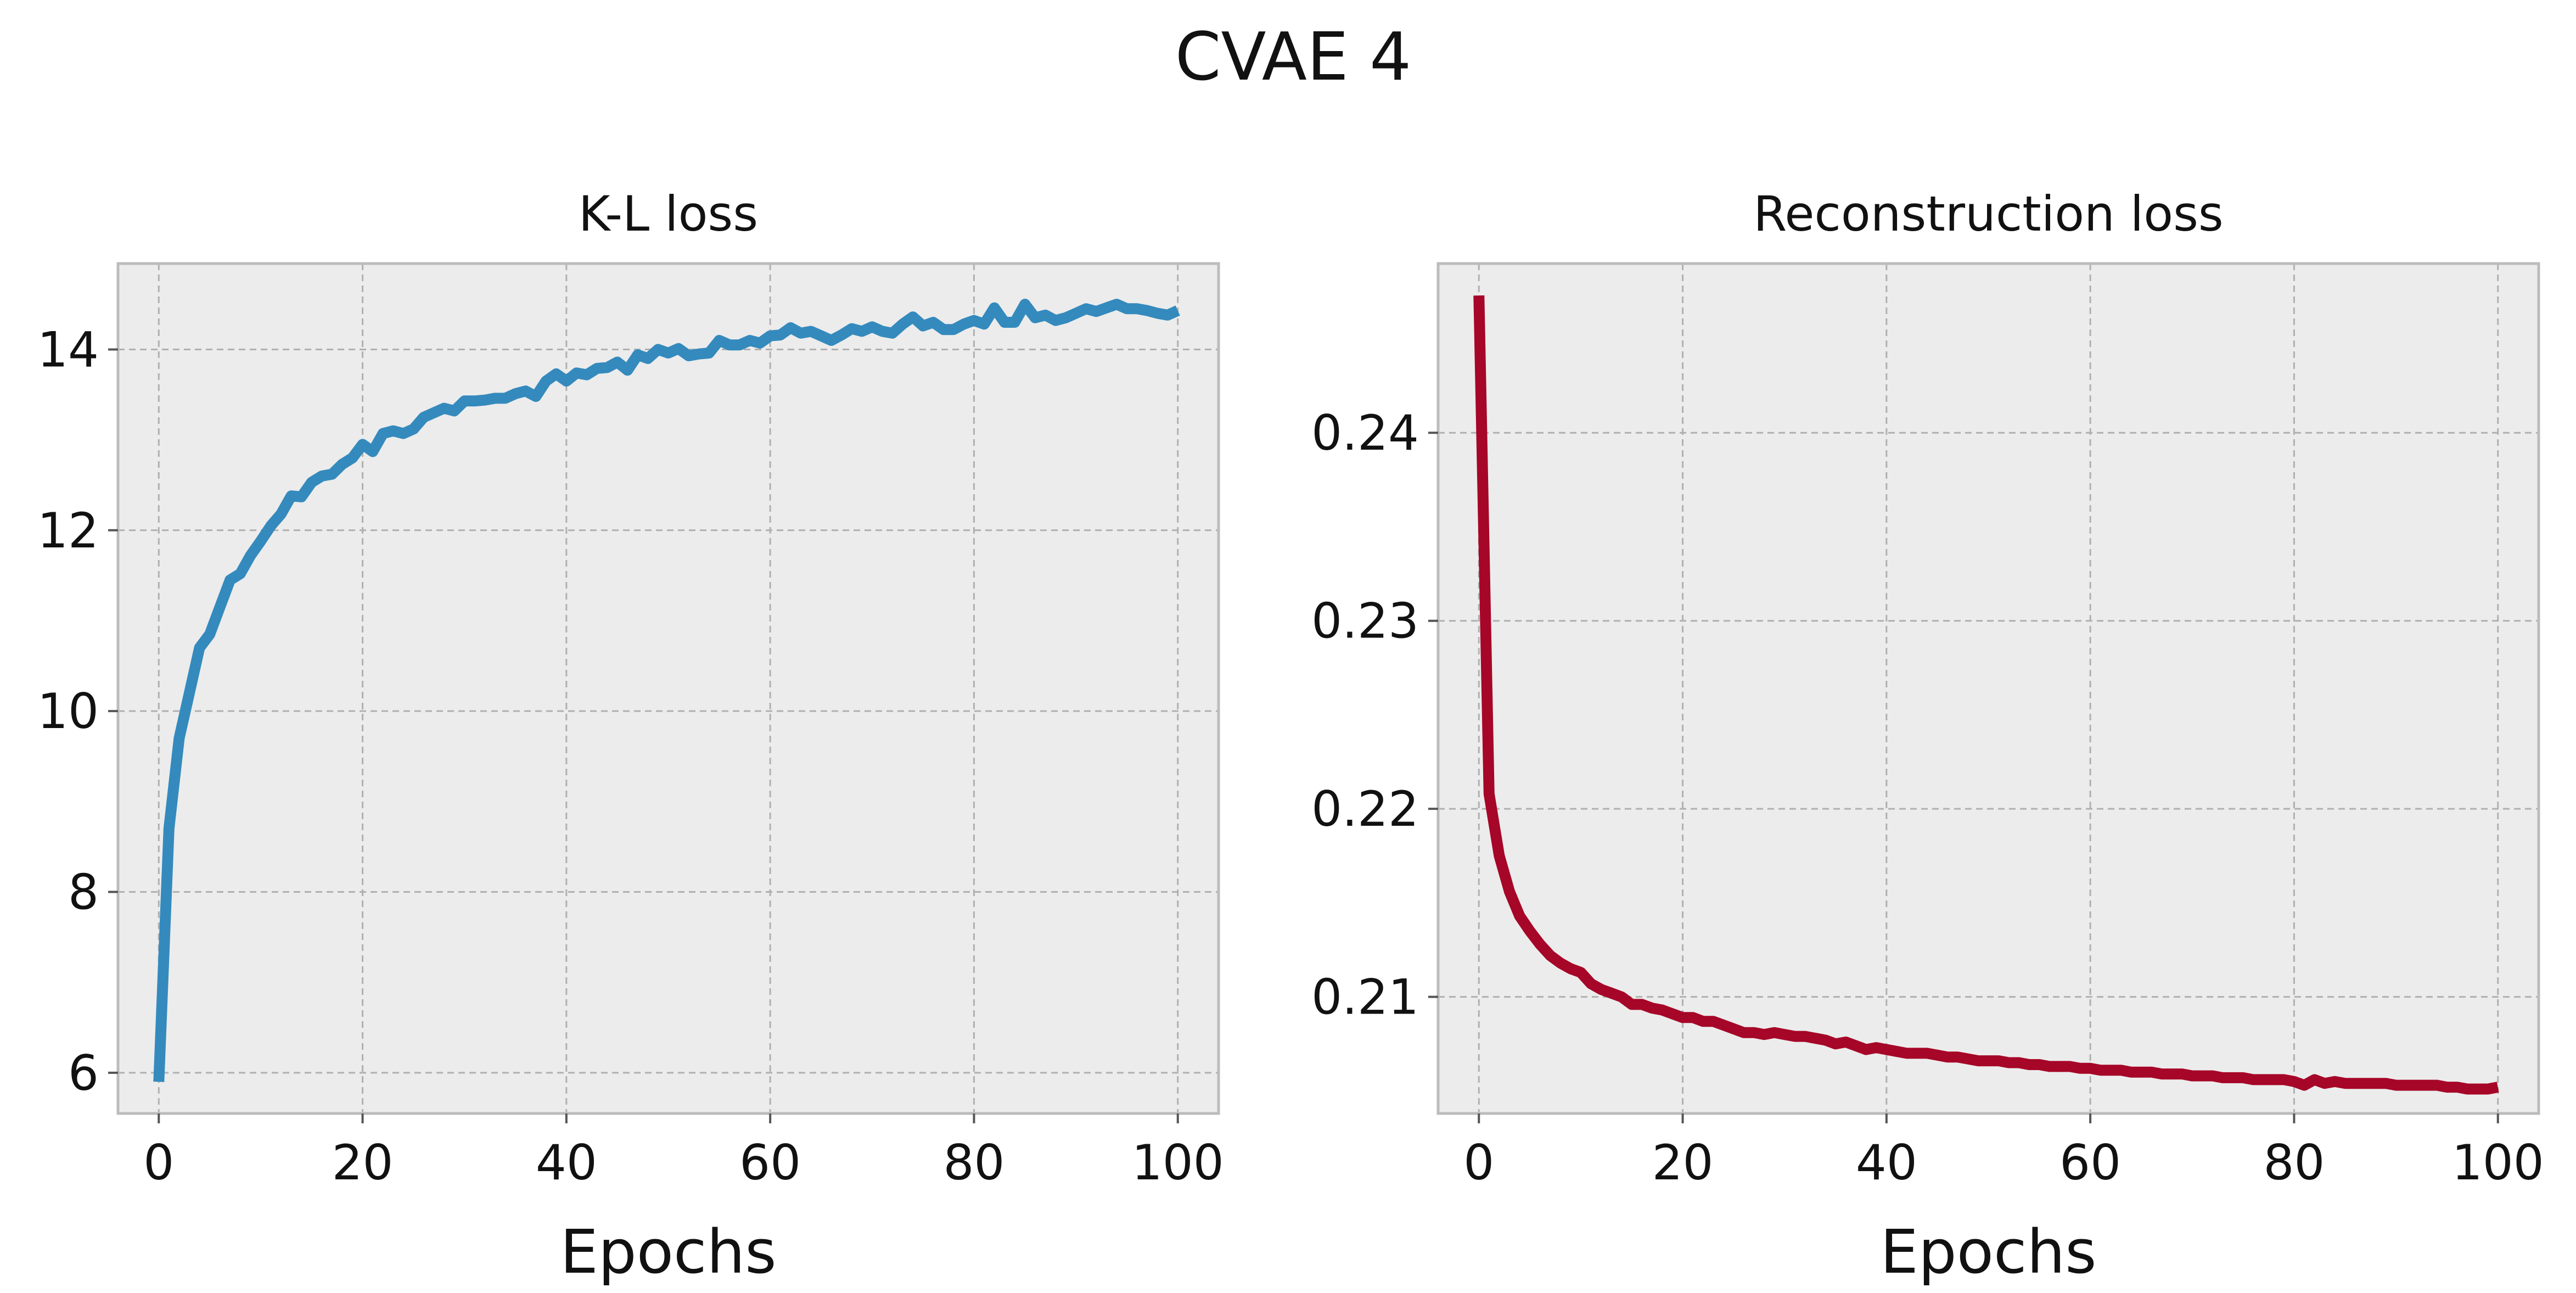  What do you see at coordinates (2090, 1162) in the screenshot?
I see `recon-x-tick-label: 60` at bounding box center [2090, 1162].